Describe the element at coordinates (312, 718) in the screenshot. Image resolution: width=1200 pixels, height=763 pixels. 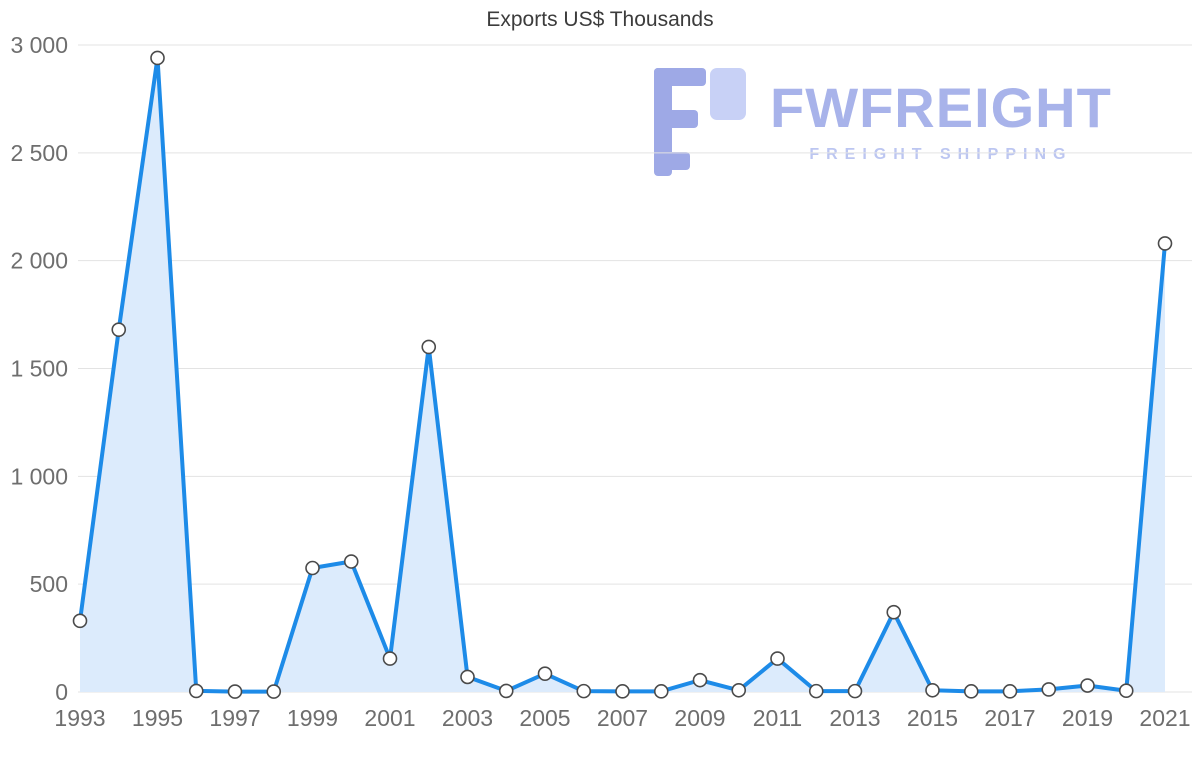
I see `x-axis-tick-label: 1999` at that location.